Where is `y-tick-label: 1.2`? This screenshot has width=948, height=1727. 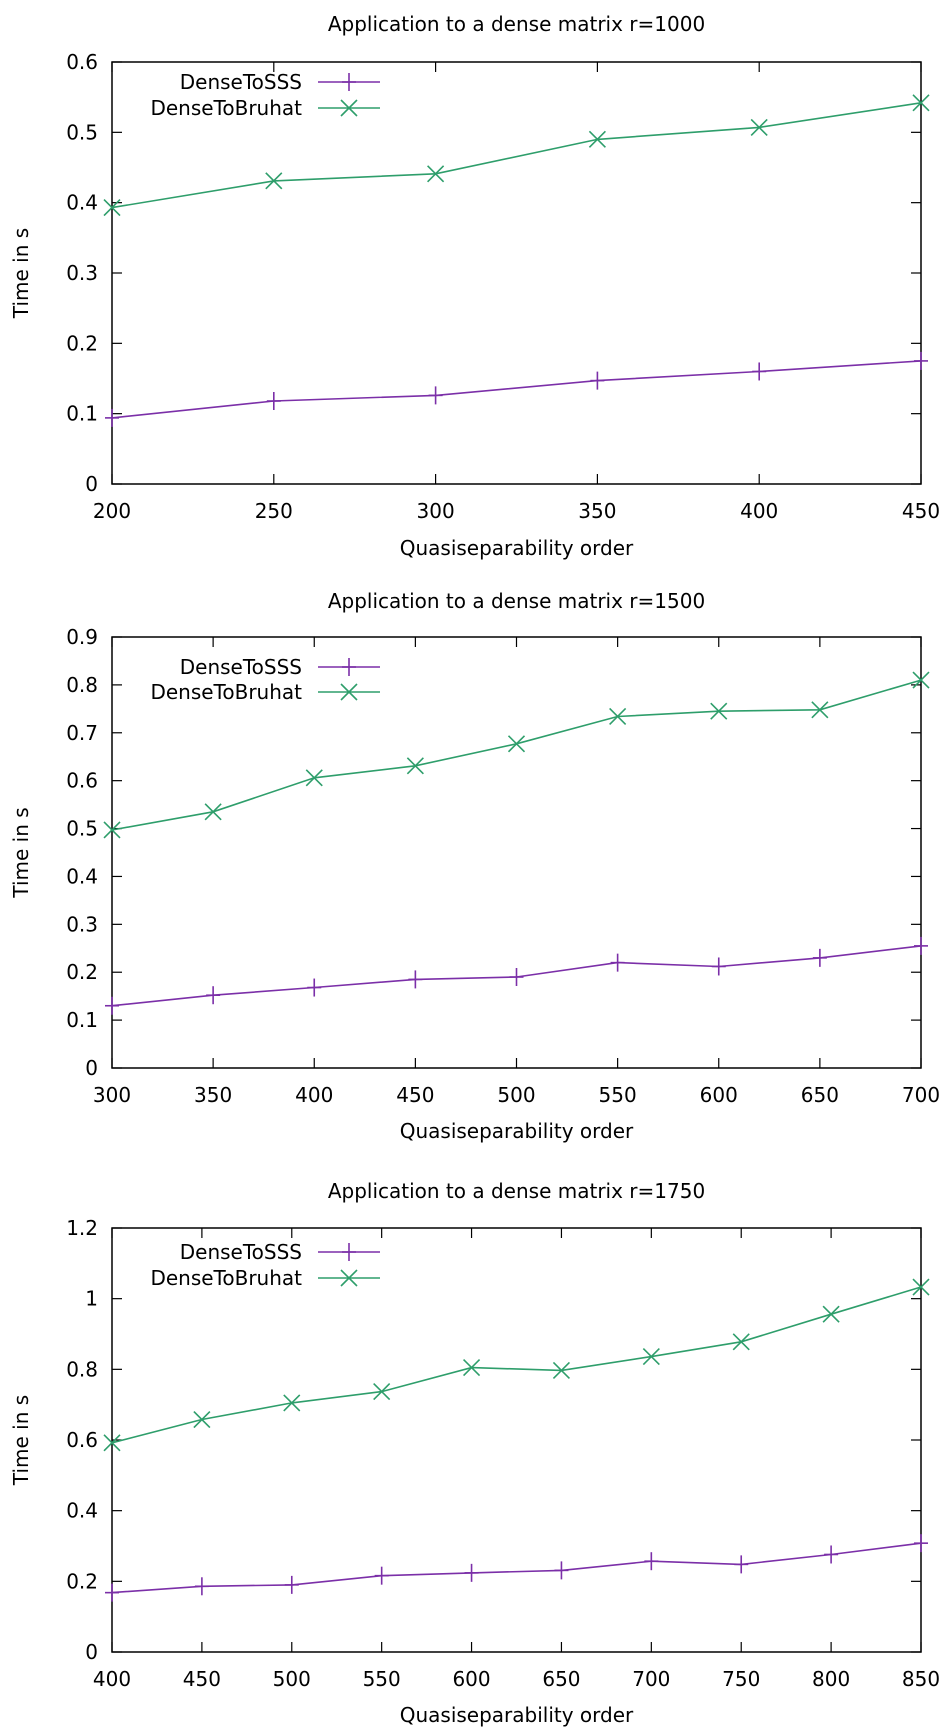
y-tick-label: 1.2 is located at coordinates (82, 1228).